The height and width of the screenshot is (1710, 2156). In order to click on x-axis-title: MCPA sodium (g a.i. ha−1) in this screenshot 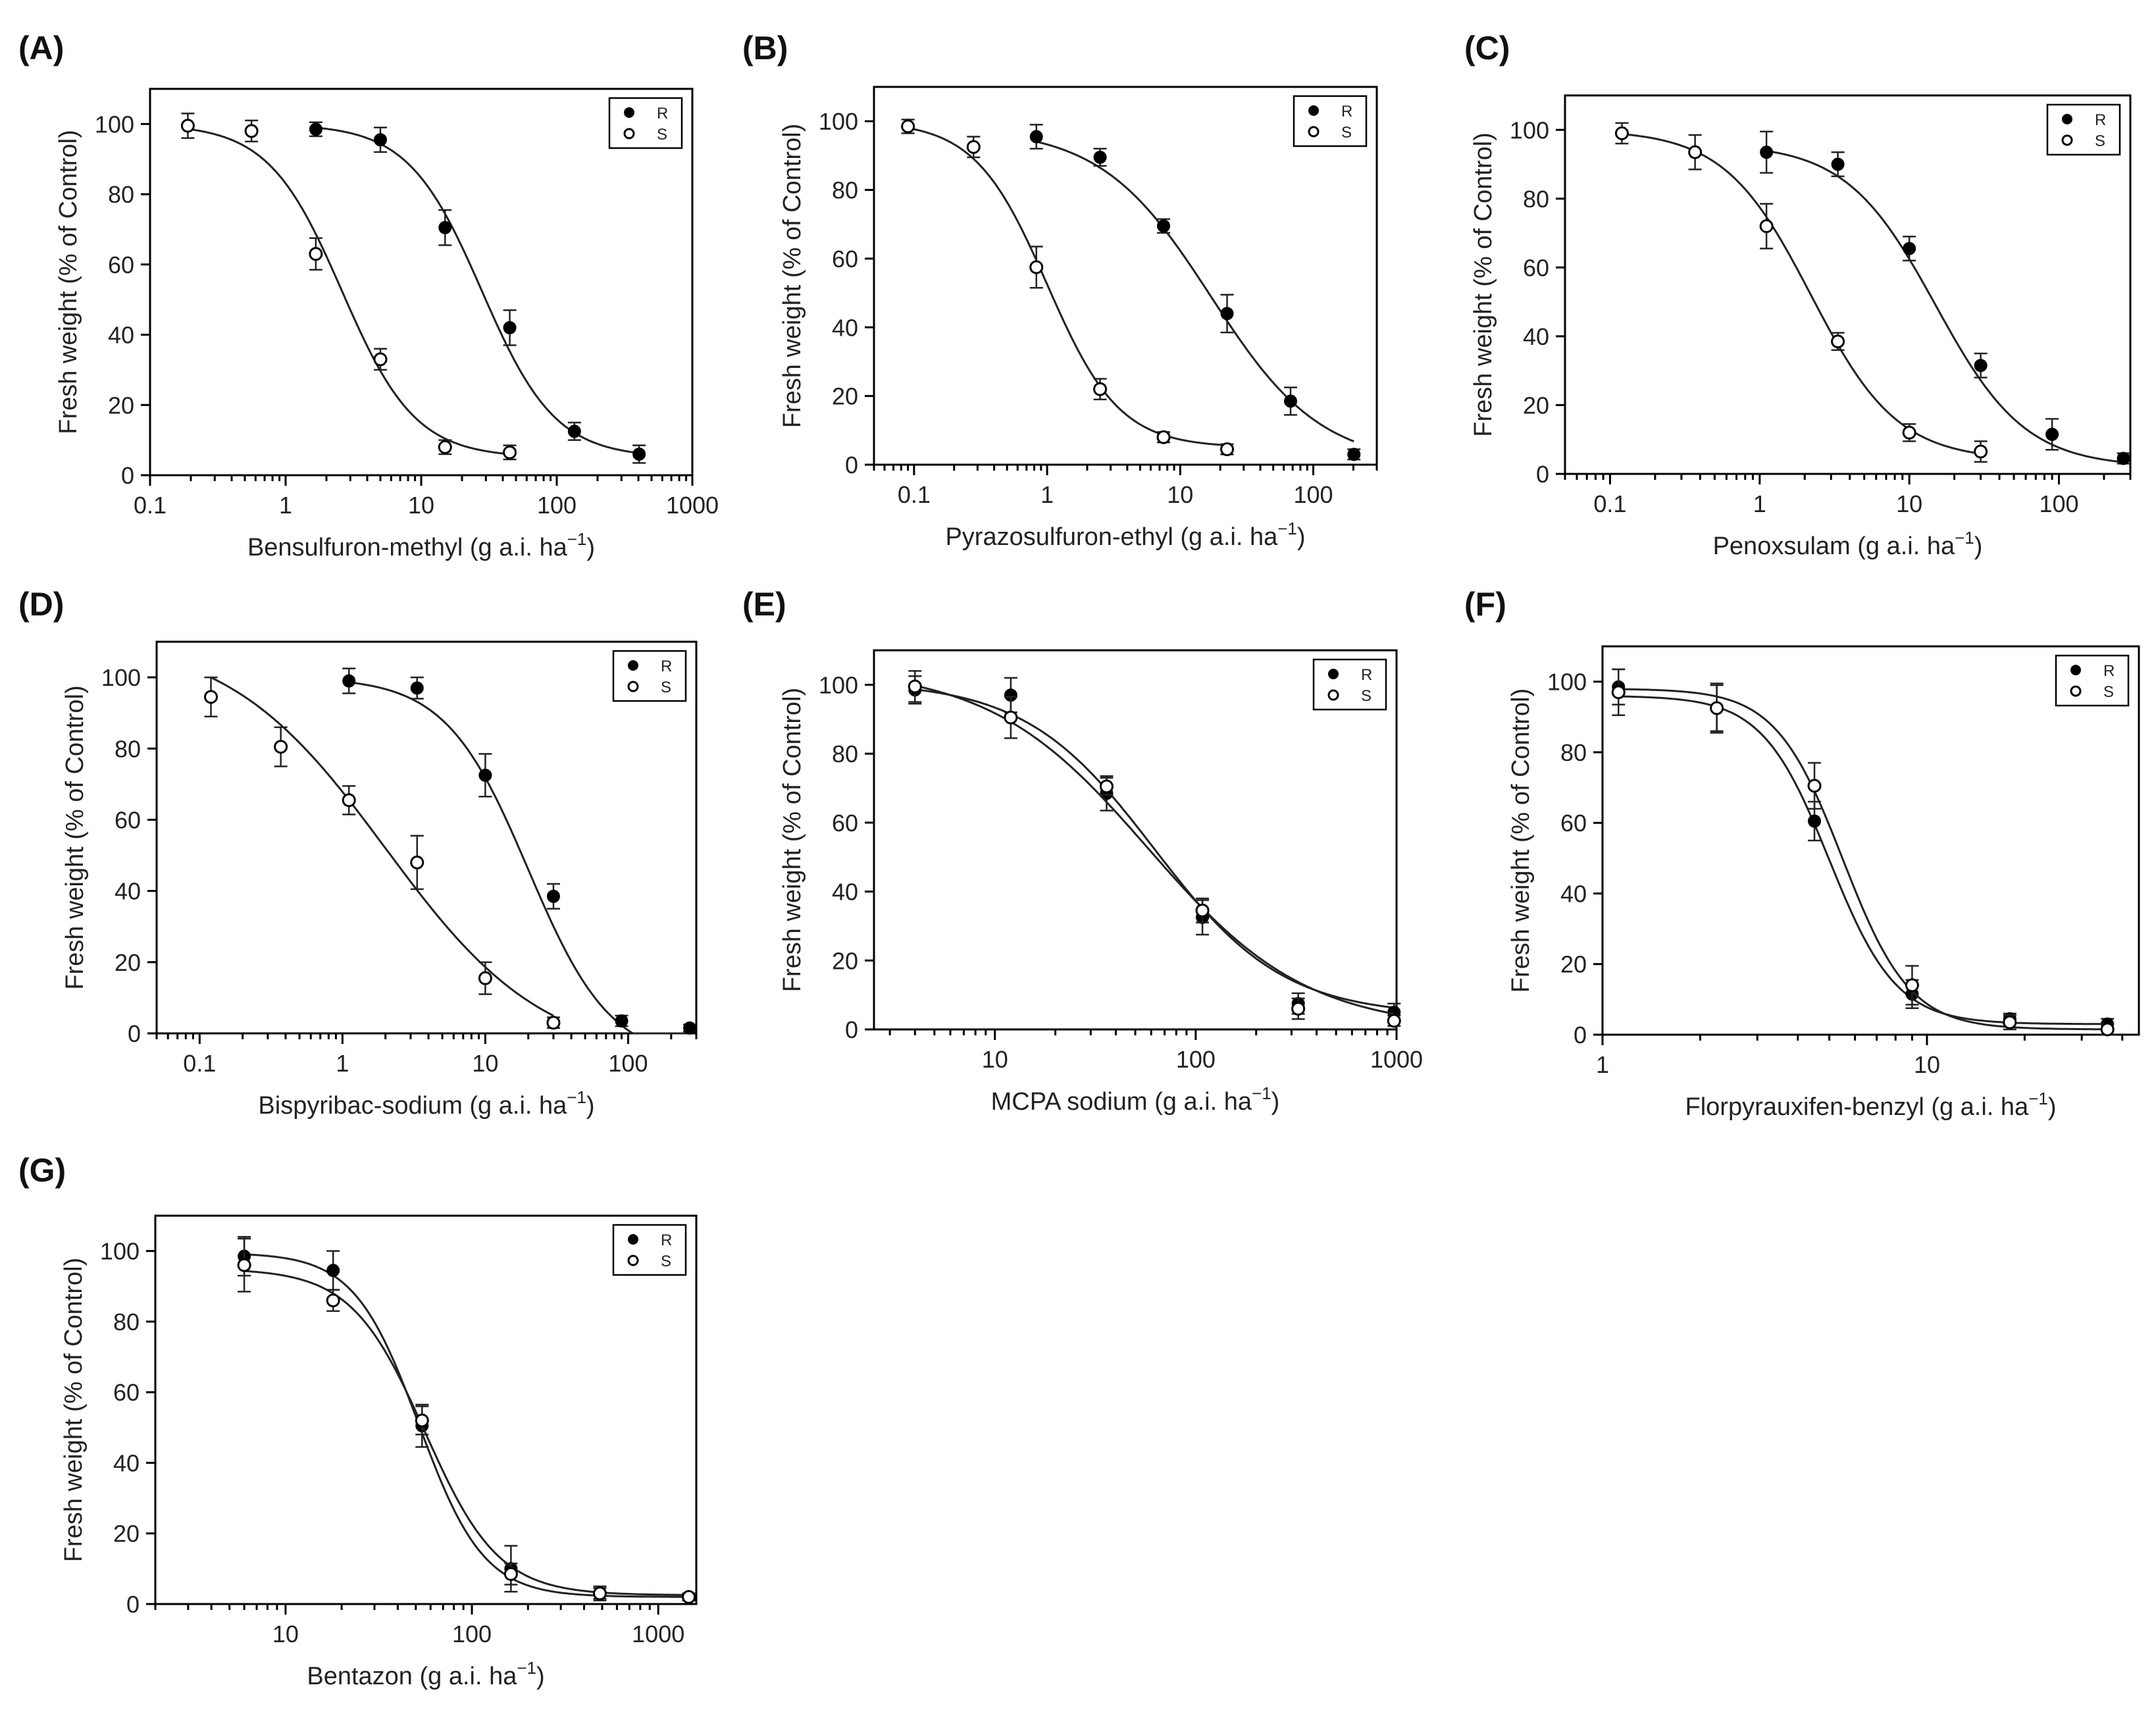, I will do `click(1135, 1099)`.